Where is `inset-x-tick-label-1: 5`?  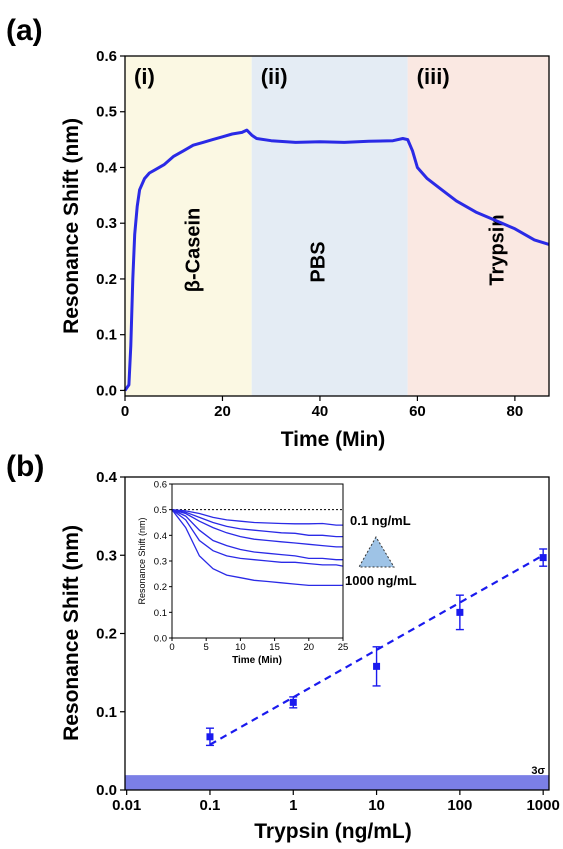 inset-x-tick-label-1: 5 is located at coordinates (206, 647).